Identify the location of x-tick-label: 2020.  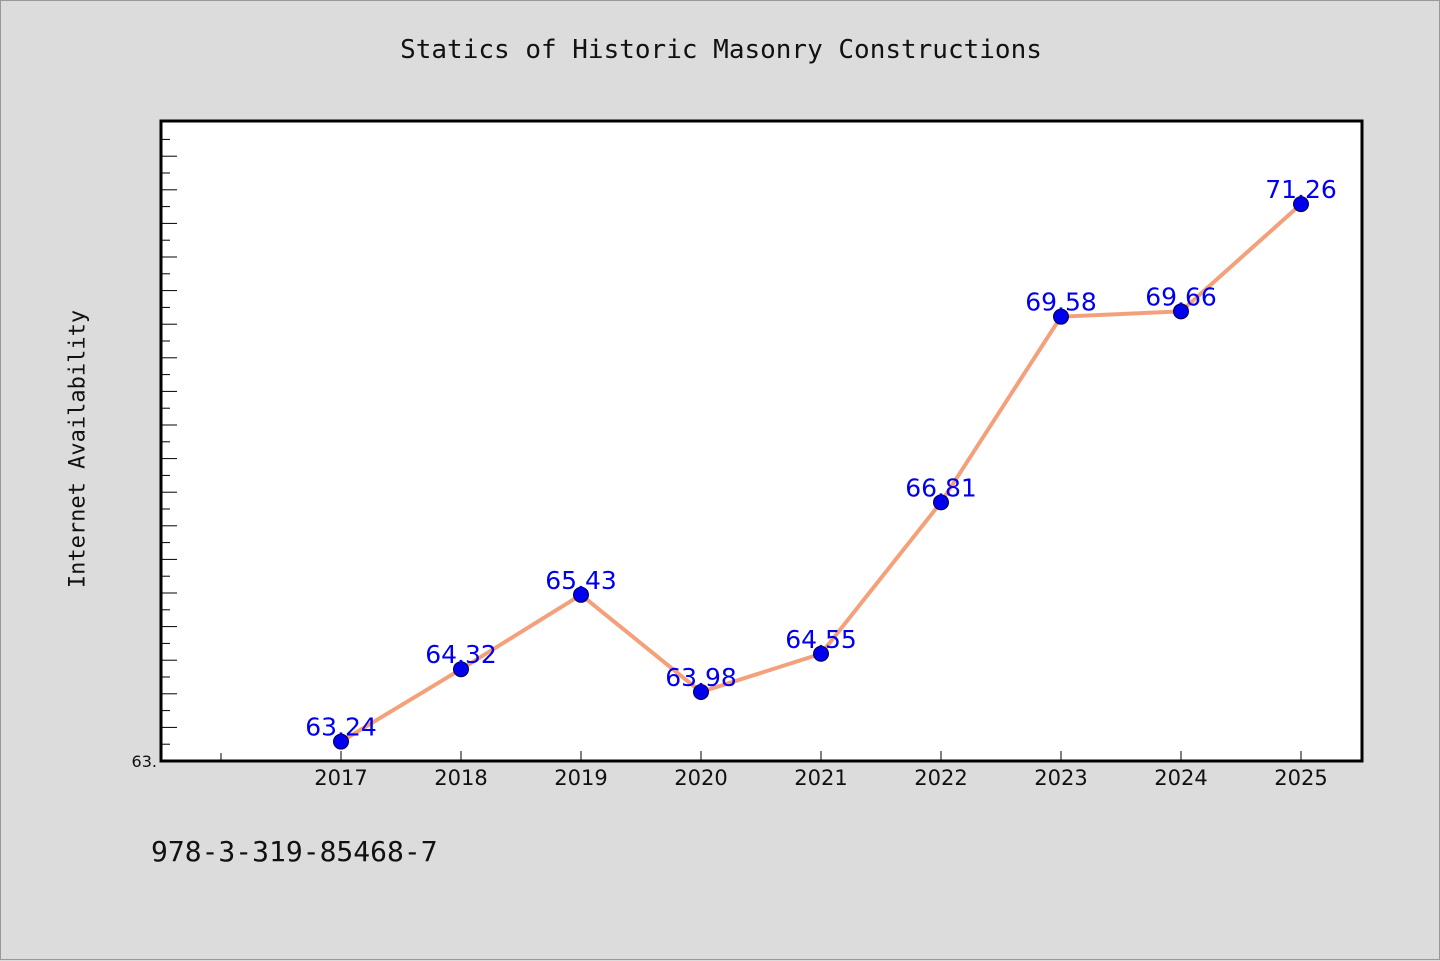
(700, 778).